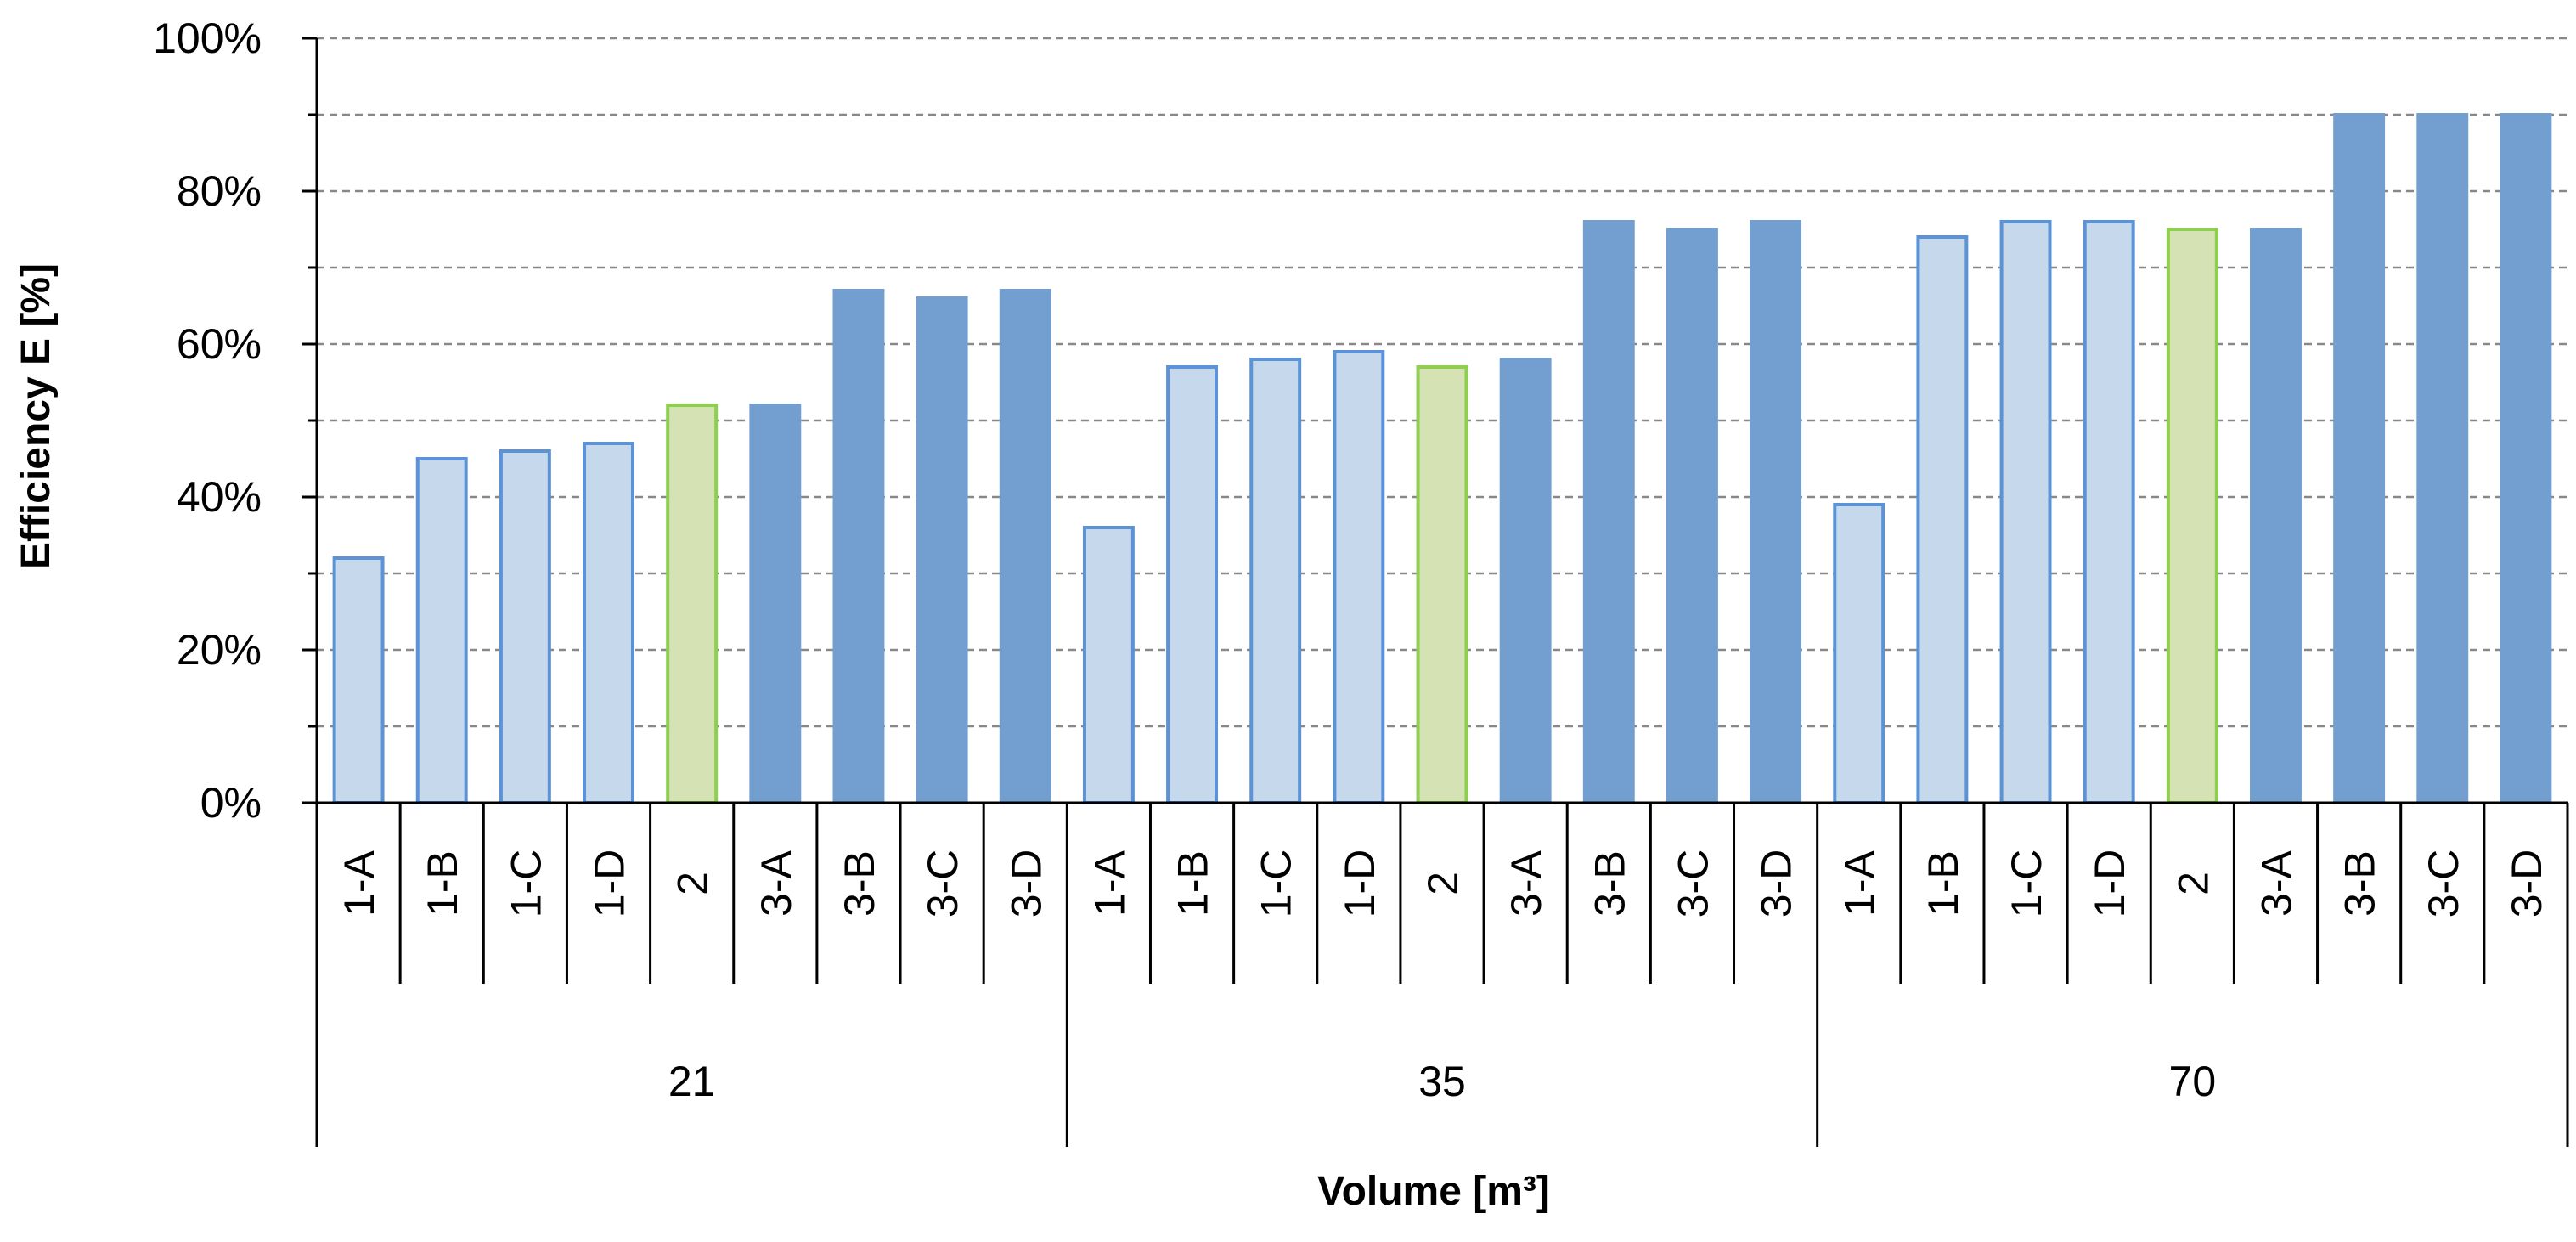  What do you see at coordinates (219, 191) in the screenshot?
I see `y-tick-label: 80%` at bounding box center [219, 191].